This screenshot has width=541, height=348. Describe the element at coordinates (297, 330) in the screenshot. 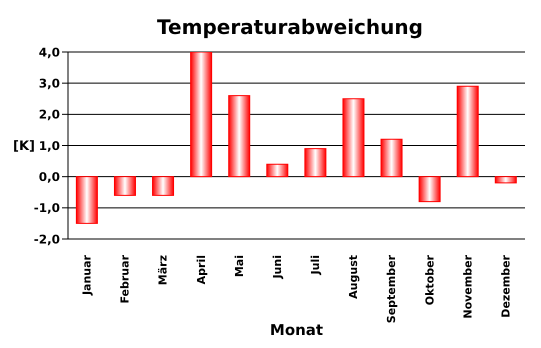

I see `x-axis-title: Monat` at that location.